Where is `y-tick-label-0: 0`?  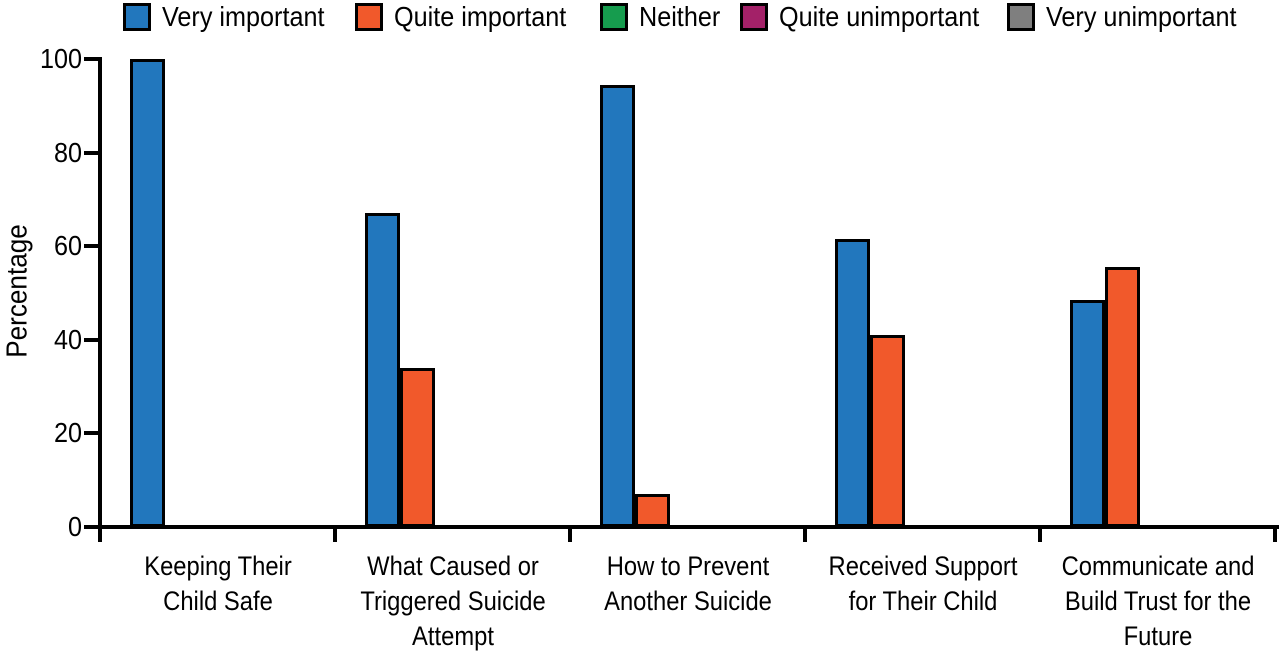 y-tick-label-0: 0 is located at coordinates (74, 526).